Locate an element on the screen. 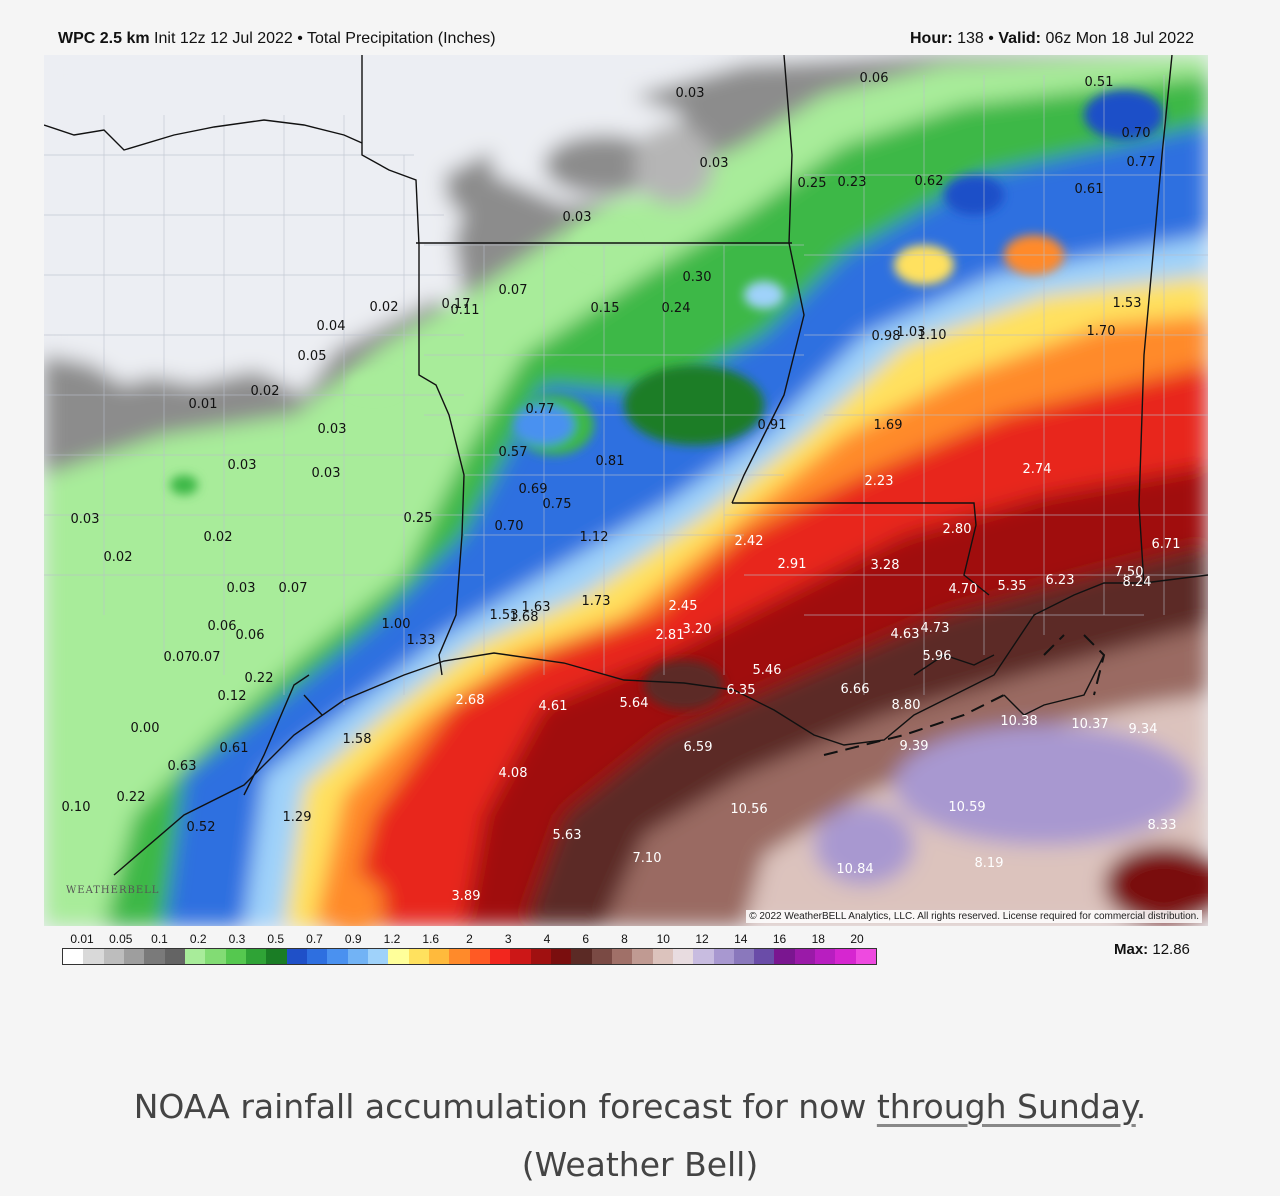 The width and height of the screenshot is (1280, 1196). legend-tick: 4 is located at coordinates (547, 939).